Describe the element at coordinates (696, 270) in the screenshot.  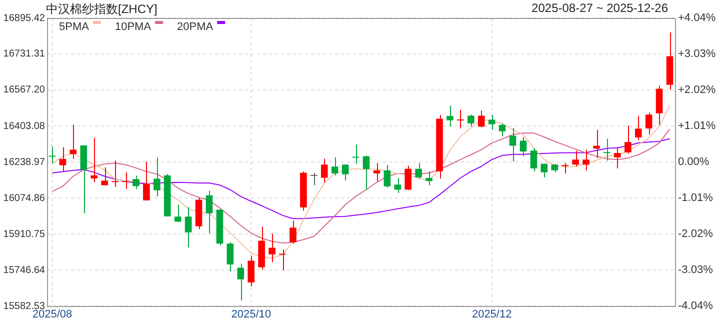
I see `y2-tick-label: -3.03%` at that location.